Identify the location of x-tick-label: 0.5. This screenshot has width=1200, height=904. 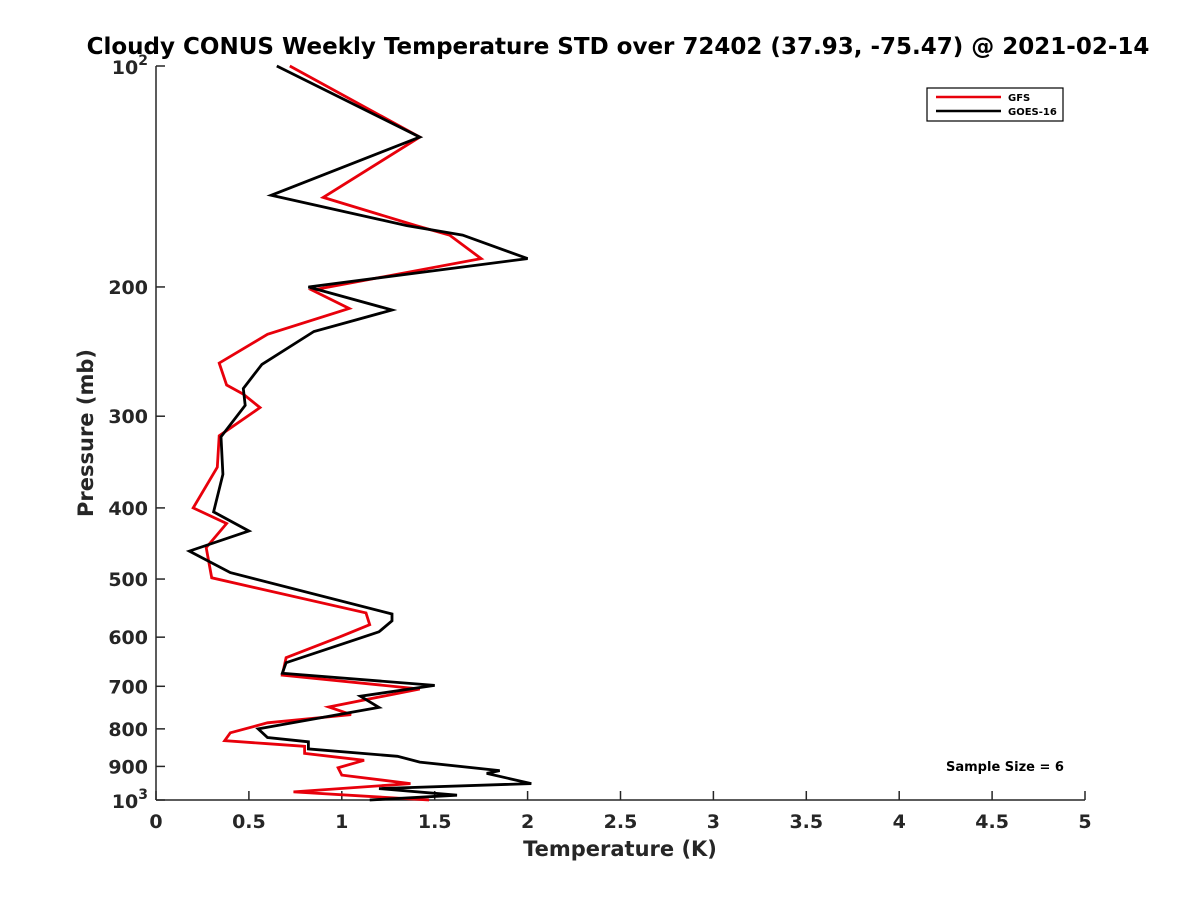
(249, 822).